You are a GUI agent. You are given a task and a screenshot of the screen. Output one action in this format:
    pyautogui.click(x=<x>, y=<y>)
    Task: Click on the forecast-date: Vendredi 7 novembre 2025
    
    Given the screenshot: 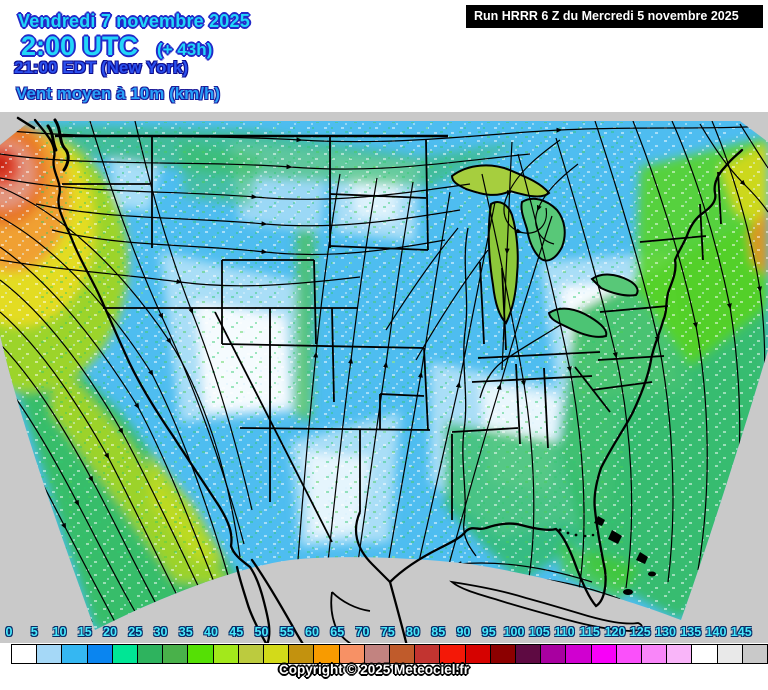 What is the action you would take?
    pyautogui.click(x=134, y=21)
    